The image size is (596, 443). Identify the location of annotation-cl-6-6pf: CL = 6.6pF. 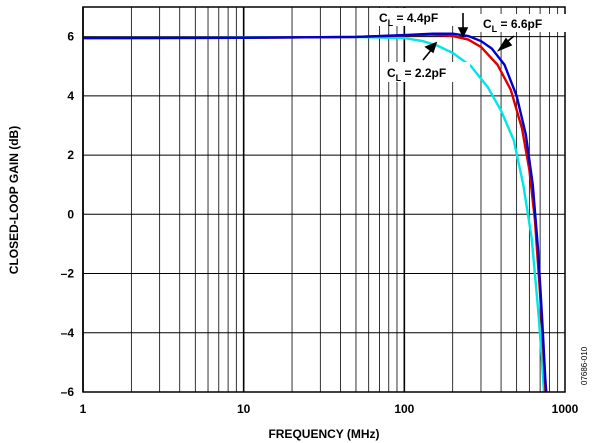
(523, 24).